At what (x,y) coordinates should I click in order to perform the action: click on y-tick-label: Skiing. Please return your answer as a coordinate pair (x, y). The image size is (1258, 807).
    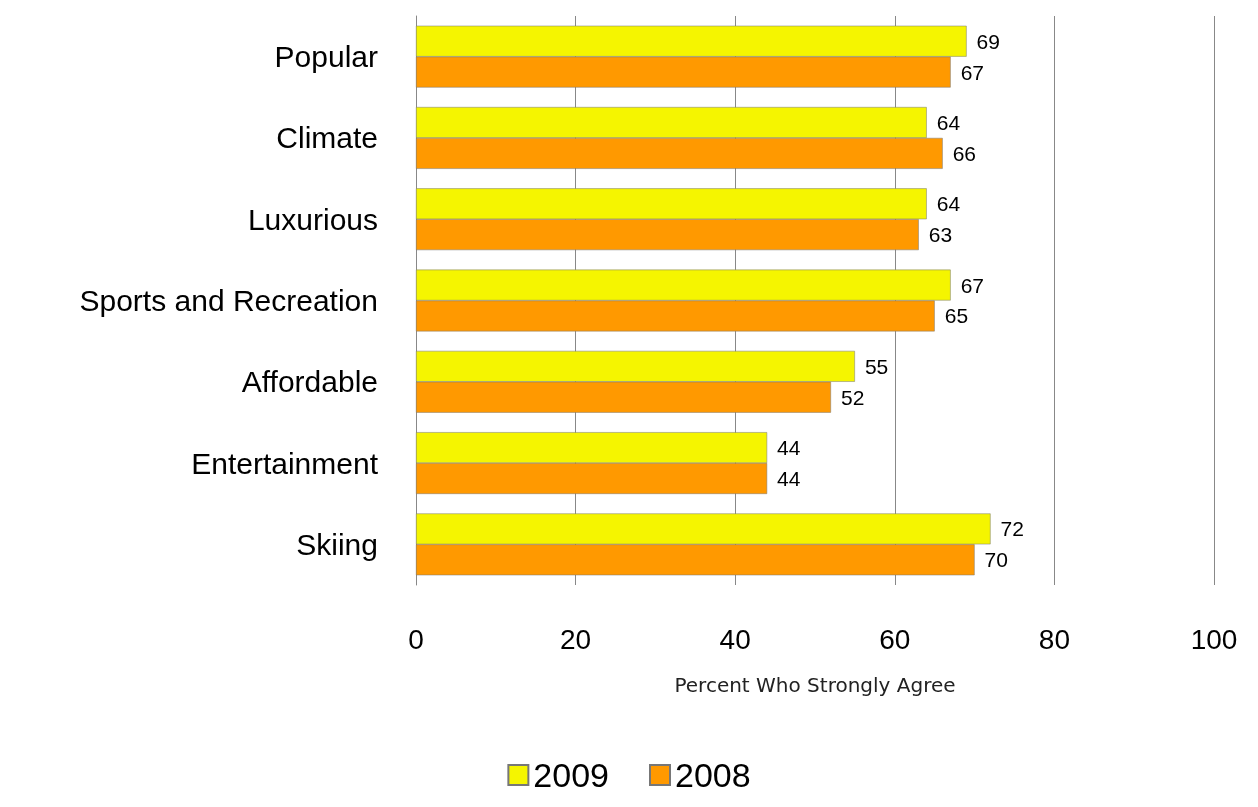
    Looking at the image, I should click on (337, 544).